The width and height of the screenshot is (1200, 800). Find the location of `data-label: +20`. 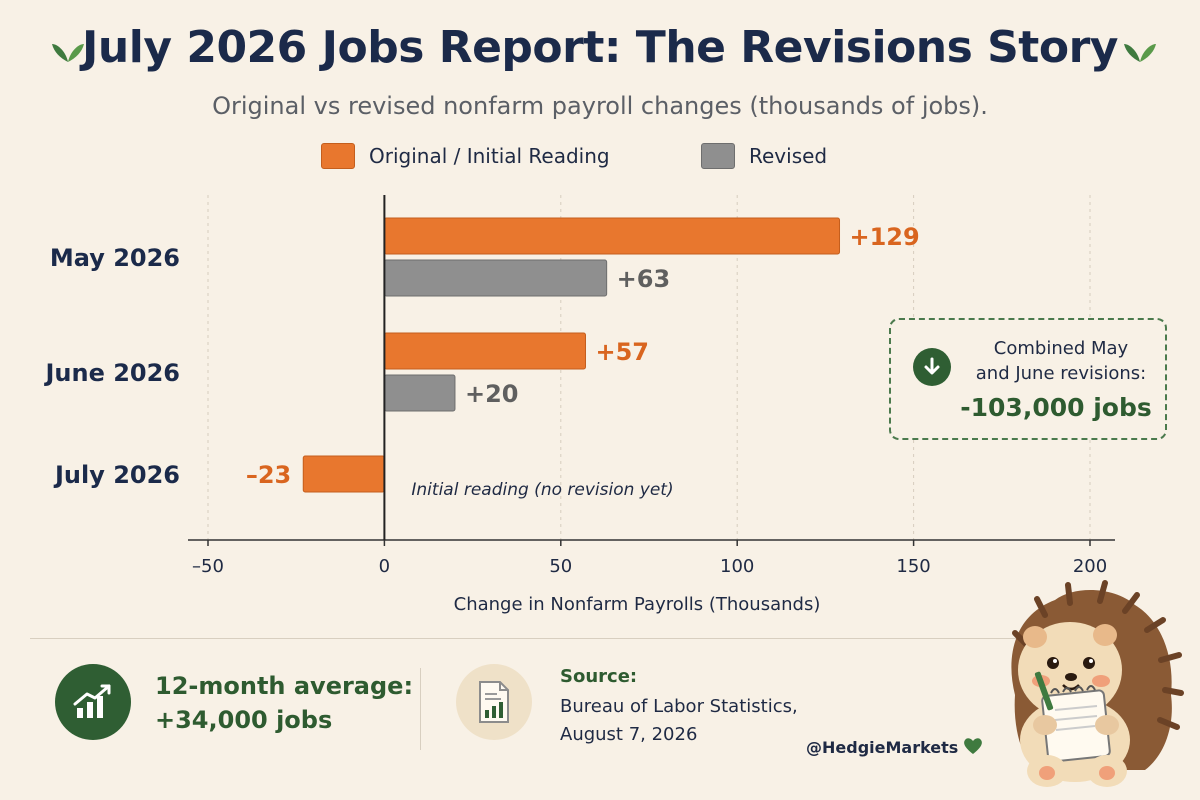

data-label: +20 is located at coordinates (492, 394).